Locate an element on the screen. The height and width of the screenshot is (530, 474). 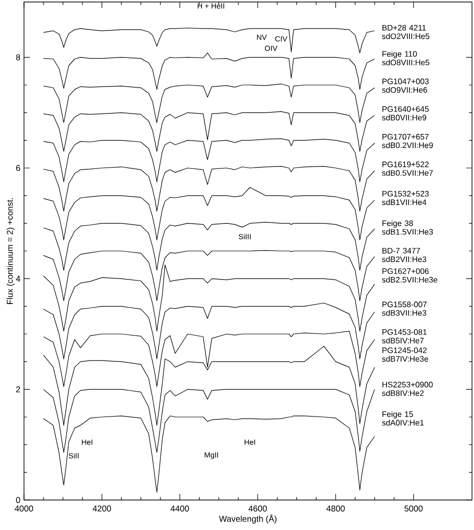
x-tick-label: 4200 is located at coordinates (101, 509).